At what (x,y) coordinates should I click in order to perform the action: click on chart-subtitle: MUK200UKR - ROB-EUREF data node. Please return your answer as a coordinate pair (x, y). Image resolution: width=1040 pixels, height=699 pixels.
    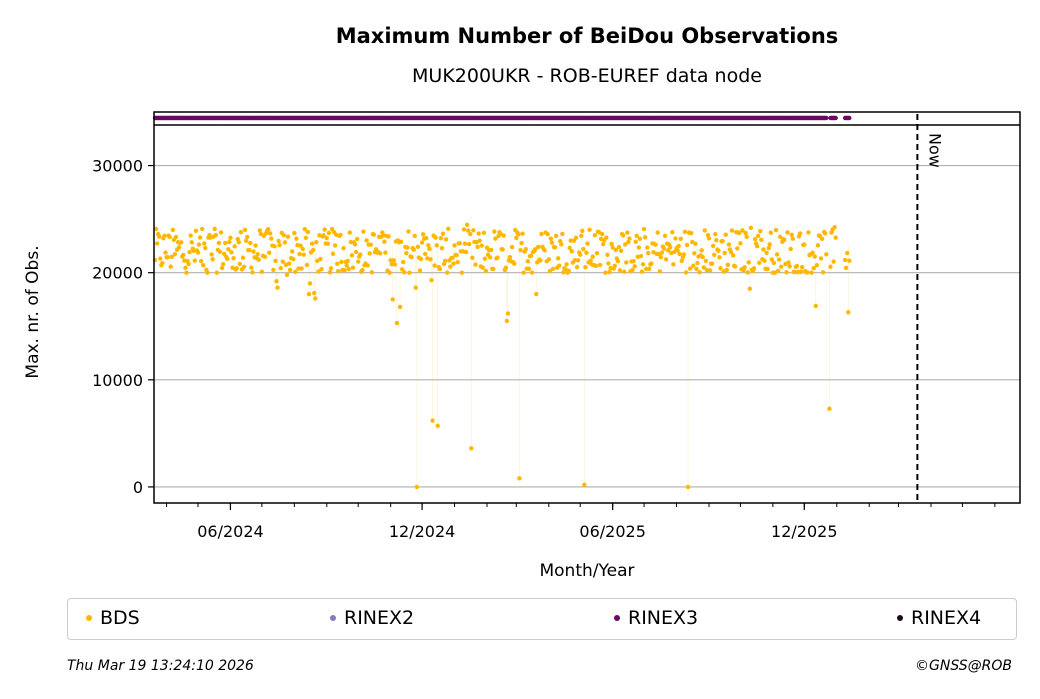
    Looking at the image, I should click on (587, 76).